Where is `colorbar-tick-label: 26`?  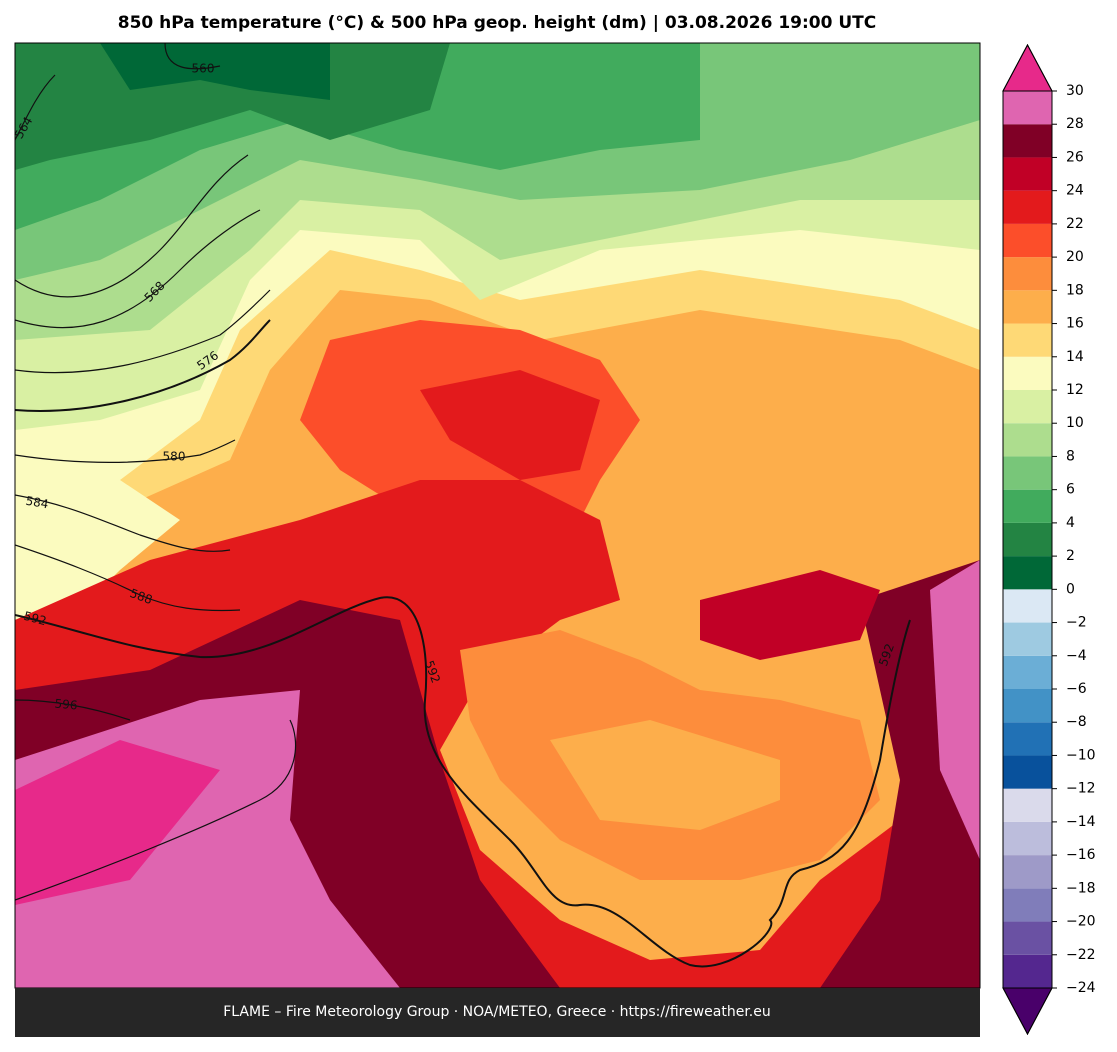
colorbar-tick-label: 26 is located at coordinates (1075, 157).